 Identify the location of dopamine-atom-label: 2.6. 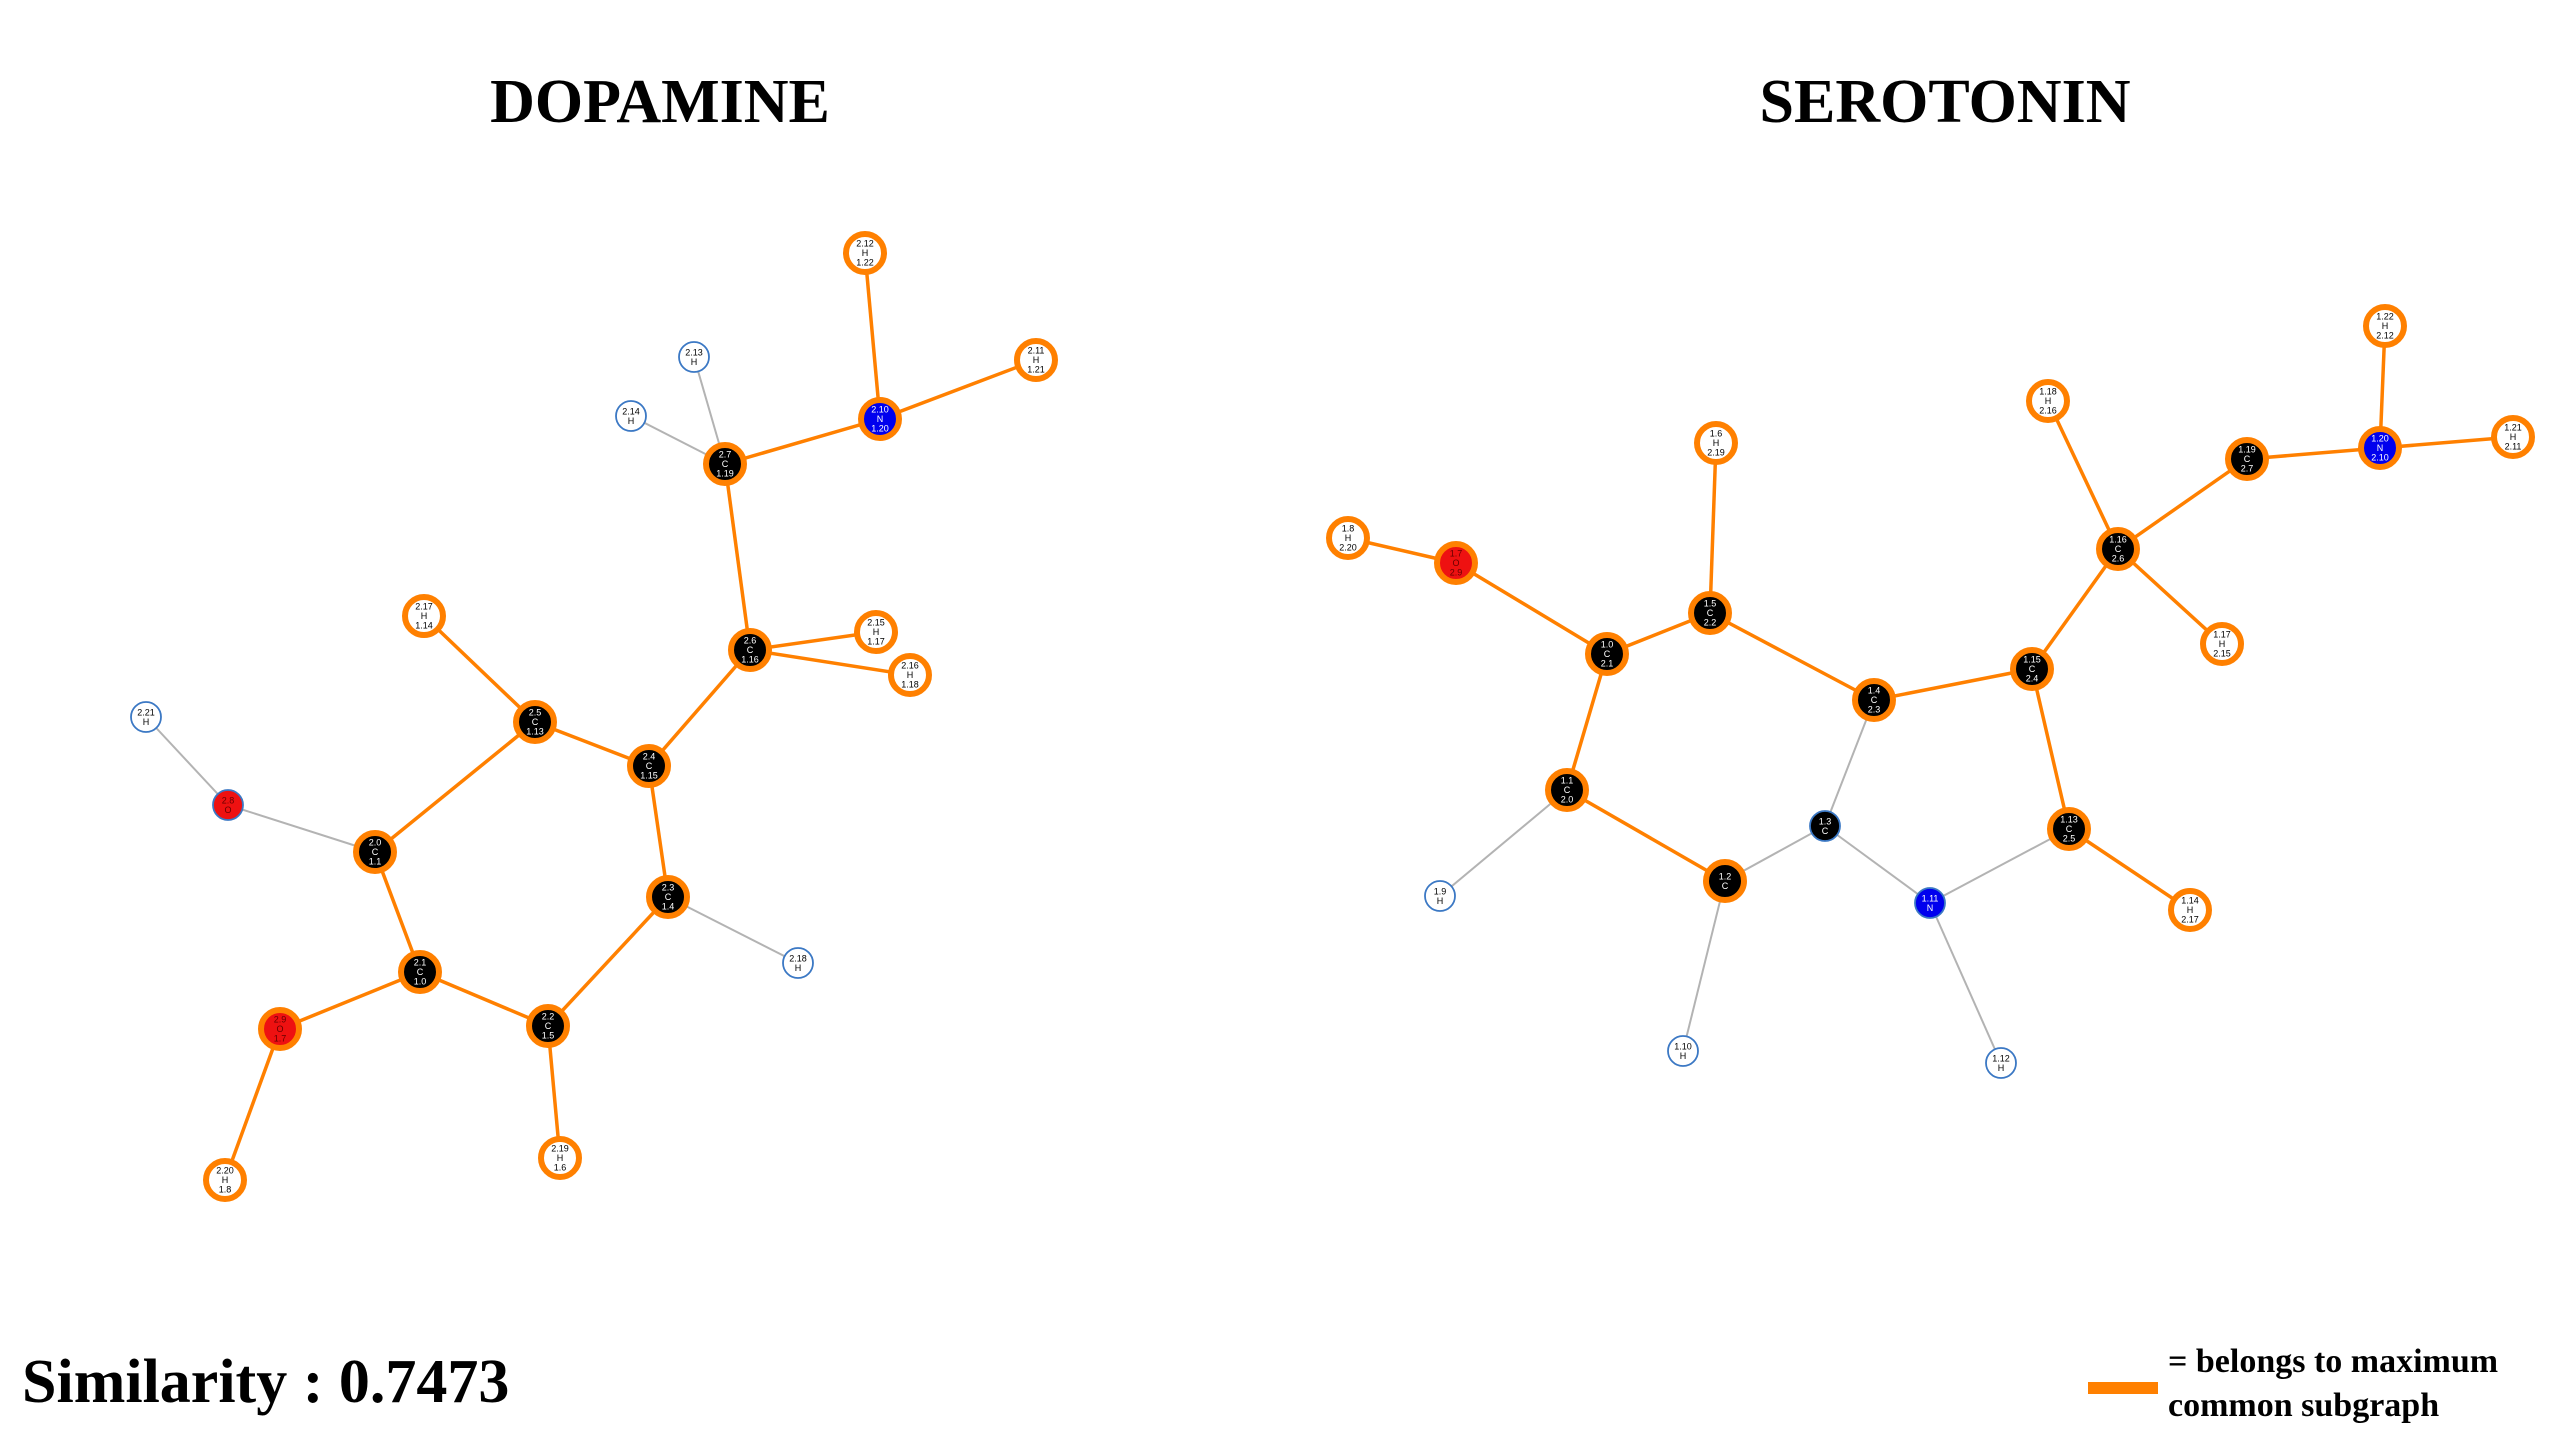
(750, 641).